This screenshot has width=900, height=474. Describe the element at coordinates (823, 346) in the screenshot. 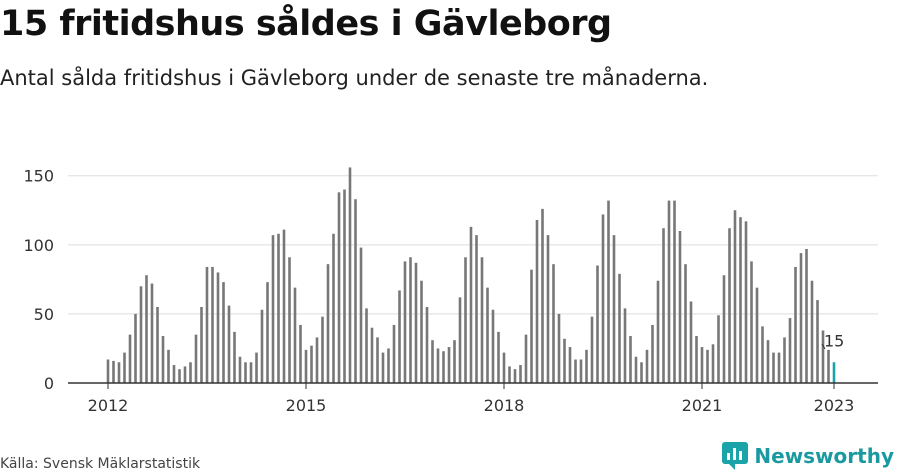

I see `highlight-pointer` at that location.